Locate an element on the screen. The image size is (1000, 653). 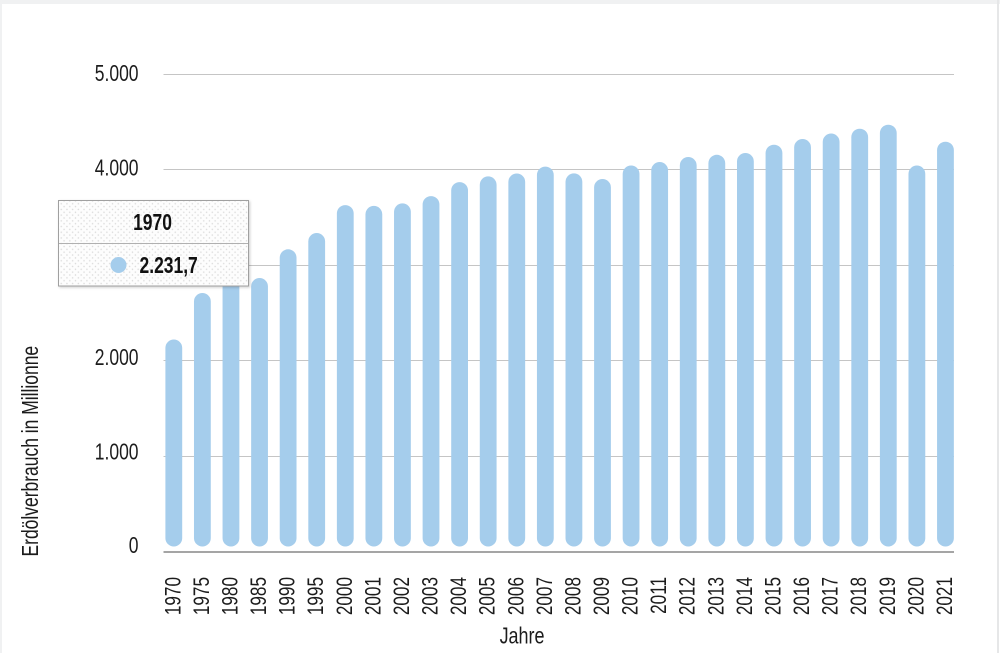
svg-text: 2005 is located at coordinates (488, 596).